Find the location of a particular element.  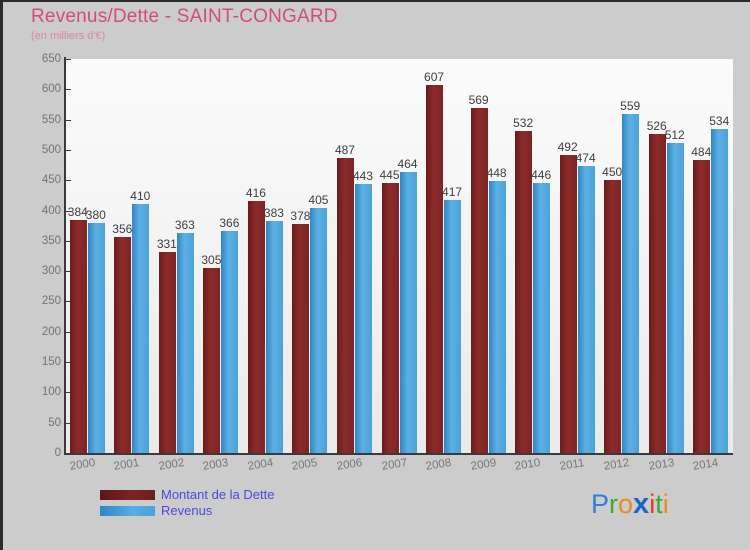

bar-group: 607 417 is located at coordinates (443, 256).